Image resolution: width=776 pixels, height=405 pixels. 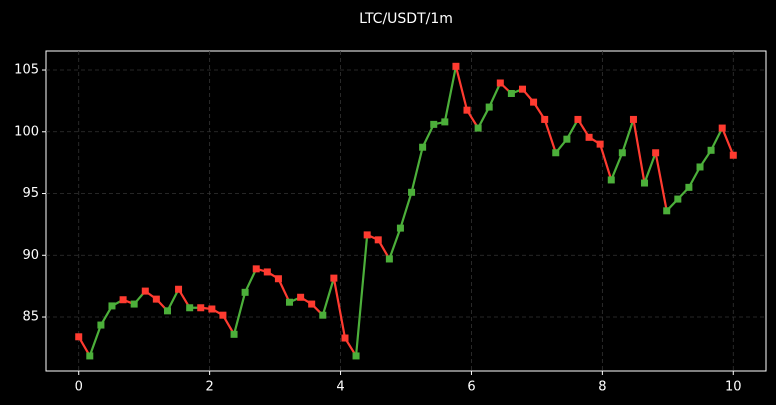 What do you see at coordinates (471, 387) in the screenshot?
I see `x-tick-label: 6` at bounding box center [471, 387].